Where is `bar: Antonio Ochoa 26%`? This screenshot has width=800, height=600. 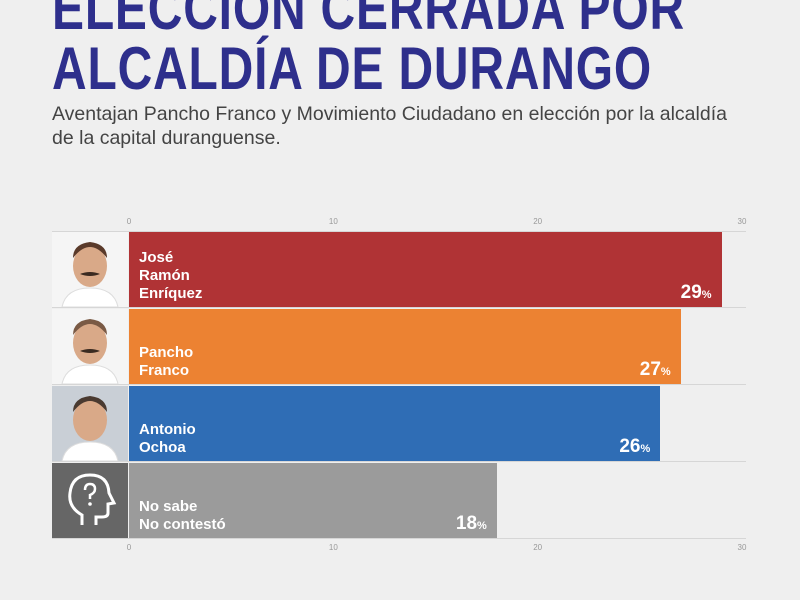 bar: Antonio Ochoa 26% is located at coordinates (395, 423).